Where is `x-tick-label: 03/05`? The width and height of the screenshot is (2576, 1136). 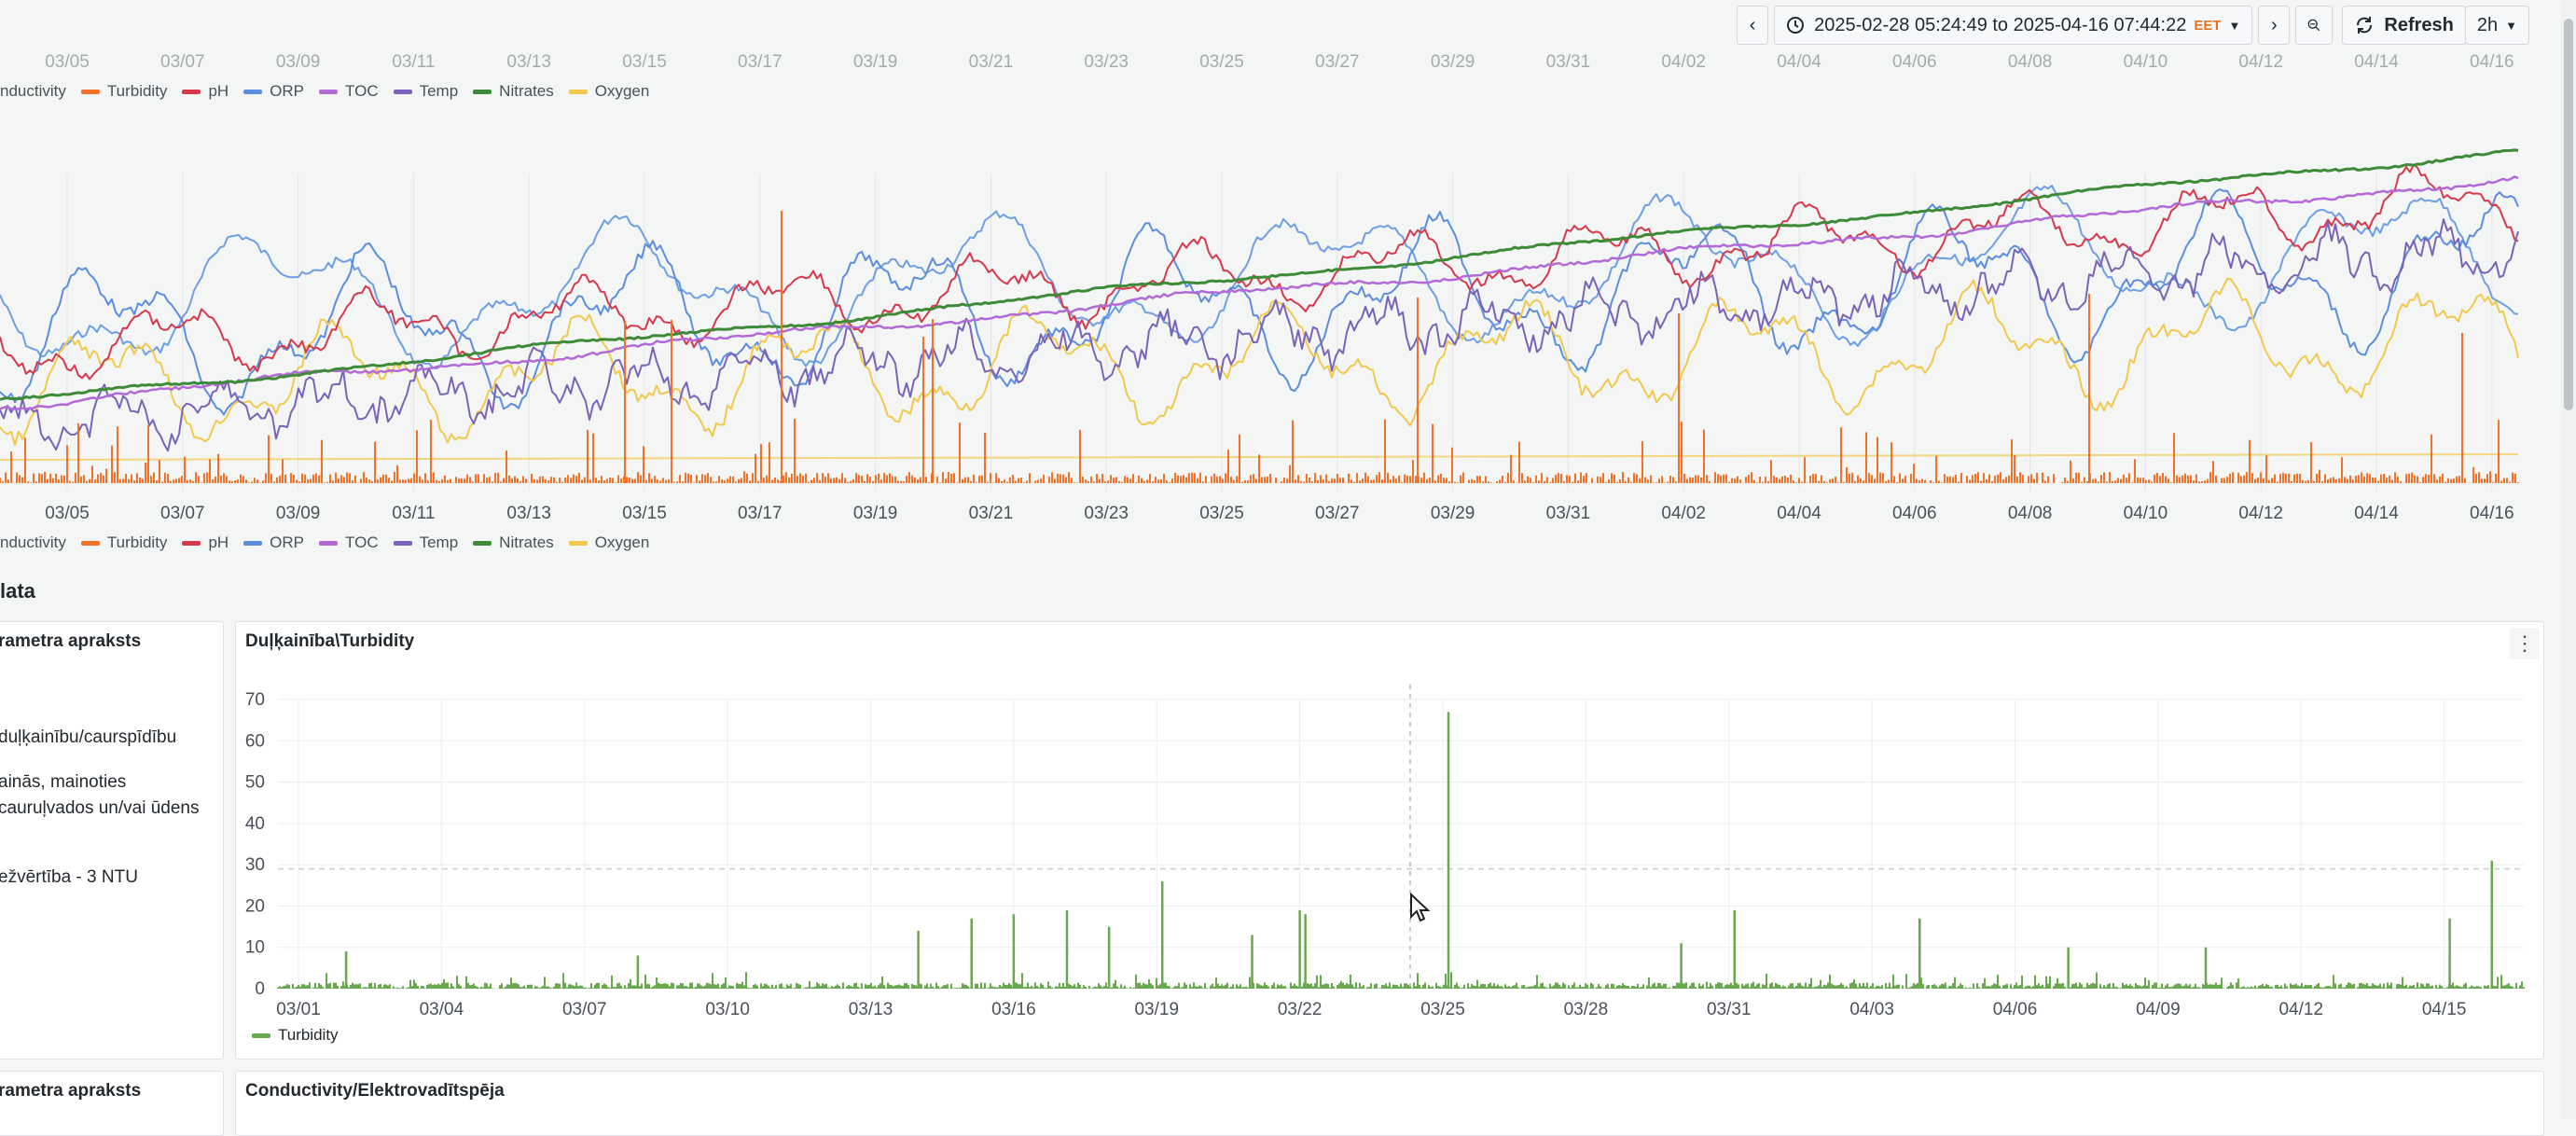 x-tick-label: 03/05 is located at coordinates (67, 513).